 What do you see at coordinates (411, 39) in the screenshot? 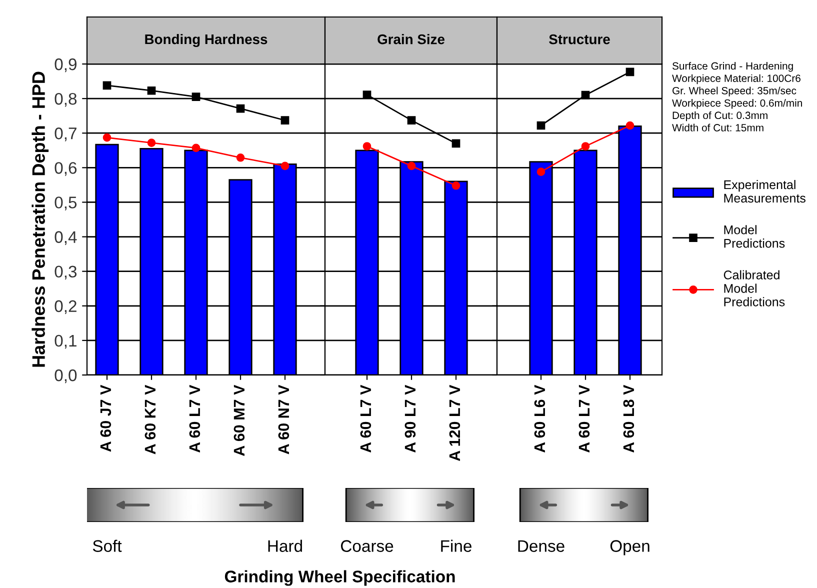
I see `chart-title: Grain Size` at bounding box center [411, 39].